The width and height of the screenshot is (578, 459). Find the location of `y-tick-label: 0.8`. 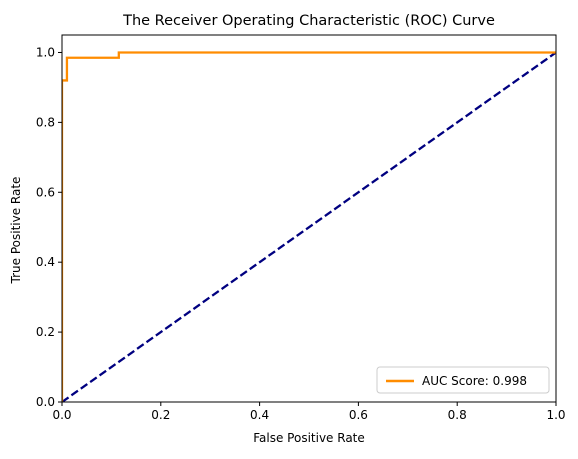

y-tick-label: 0.8 is located at coordinates (45, 122).